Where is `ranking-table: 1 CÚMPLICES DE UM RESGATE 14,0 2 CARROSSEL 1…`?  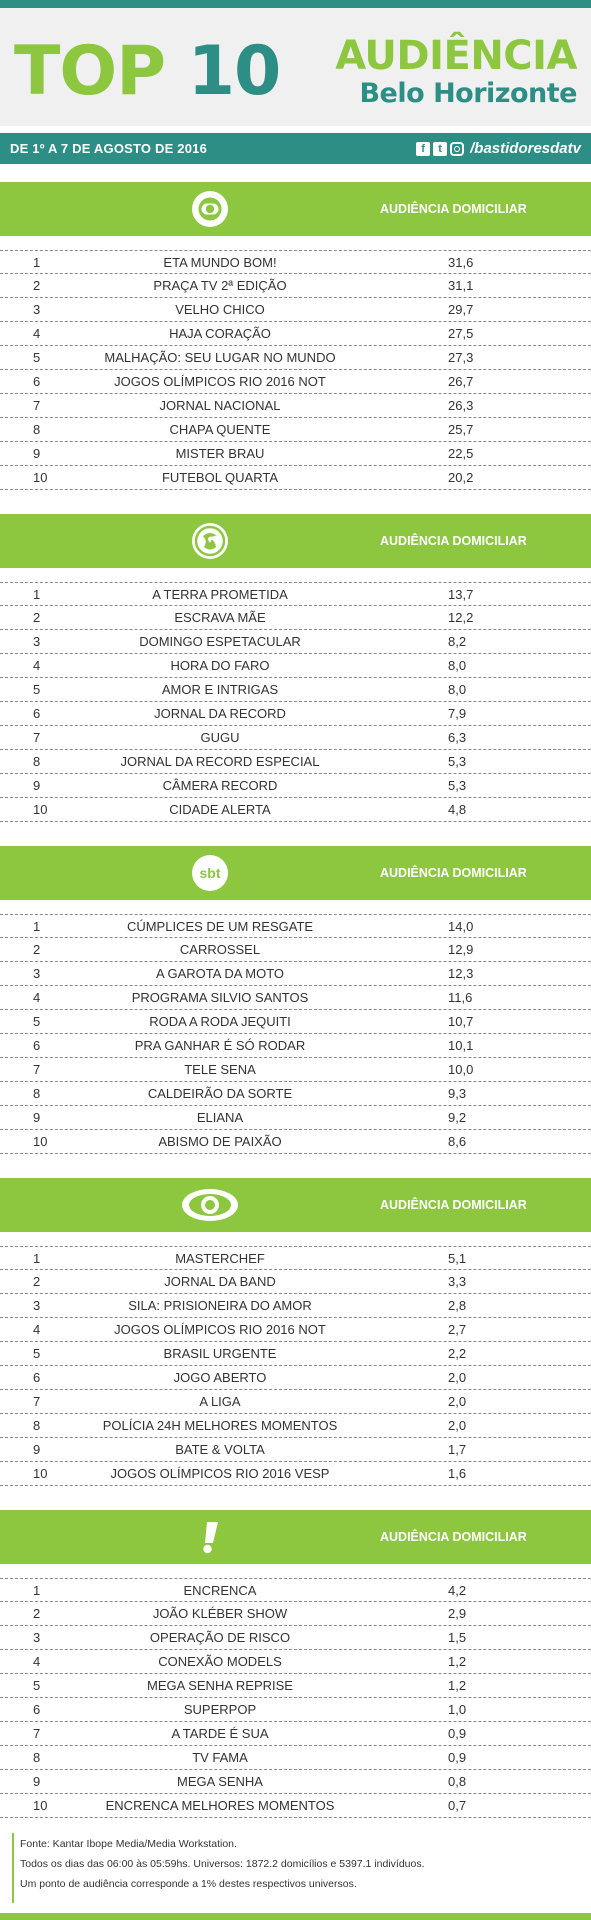 ranking-table: 1 CÚMPLICES DE UM RESGATE 14,0 2 CARROSSEL 1… is located at coordinates (295, 1034).